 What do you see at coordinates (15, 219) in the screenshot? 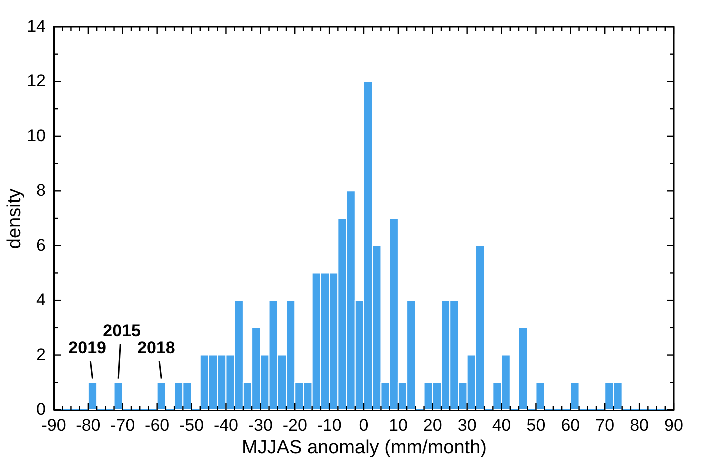
I see `y-axis-title: density` at bounding box center [15, 219].